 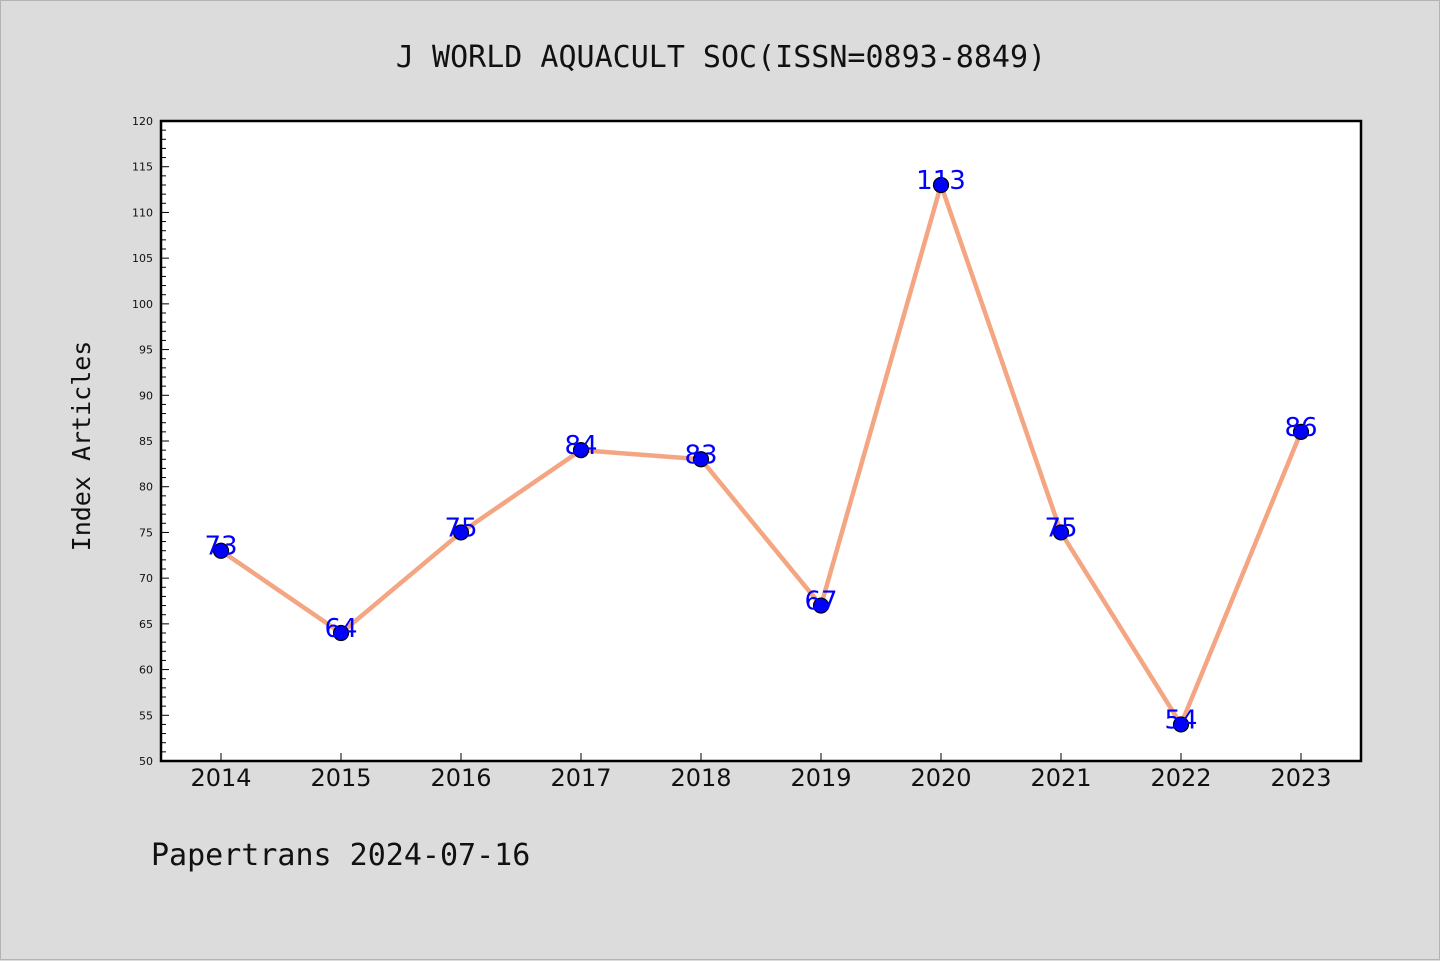 I want to click on x-tick-label: 2018, so click(x=700, y=778).